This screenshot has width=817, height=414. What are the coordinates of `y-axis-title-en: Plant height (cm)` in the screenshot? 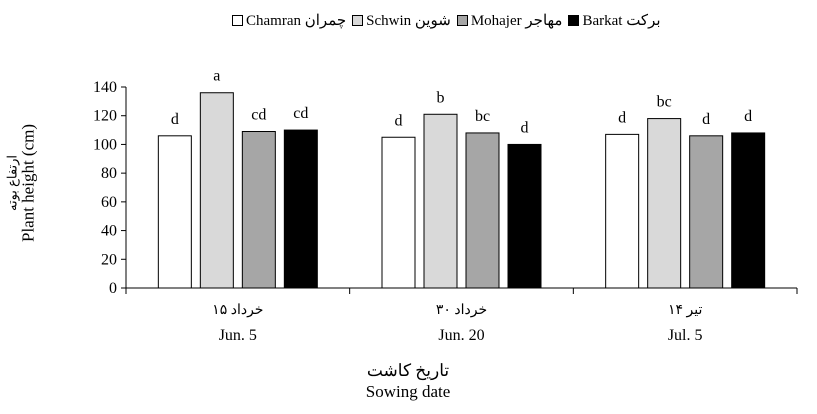 It's located at (29, 183).